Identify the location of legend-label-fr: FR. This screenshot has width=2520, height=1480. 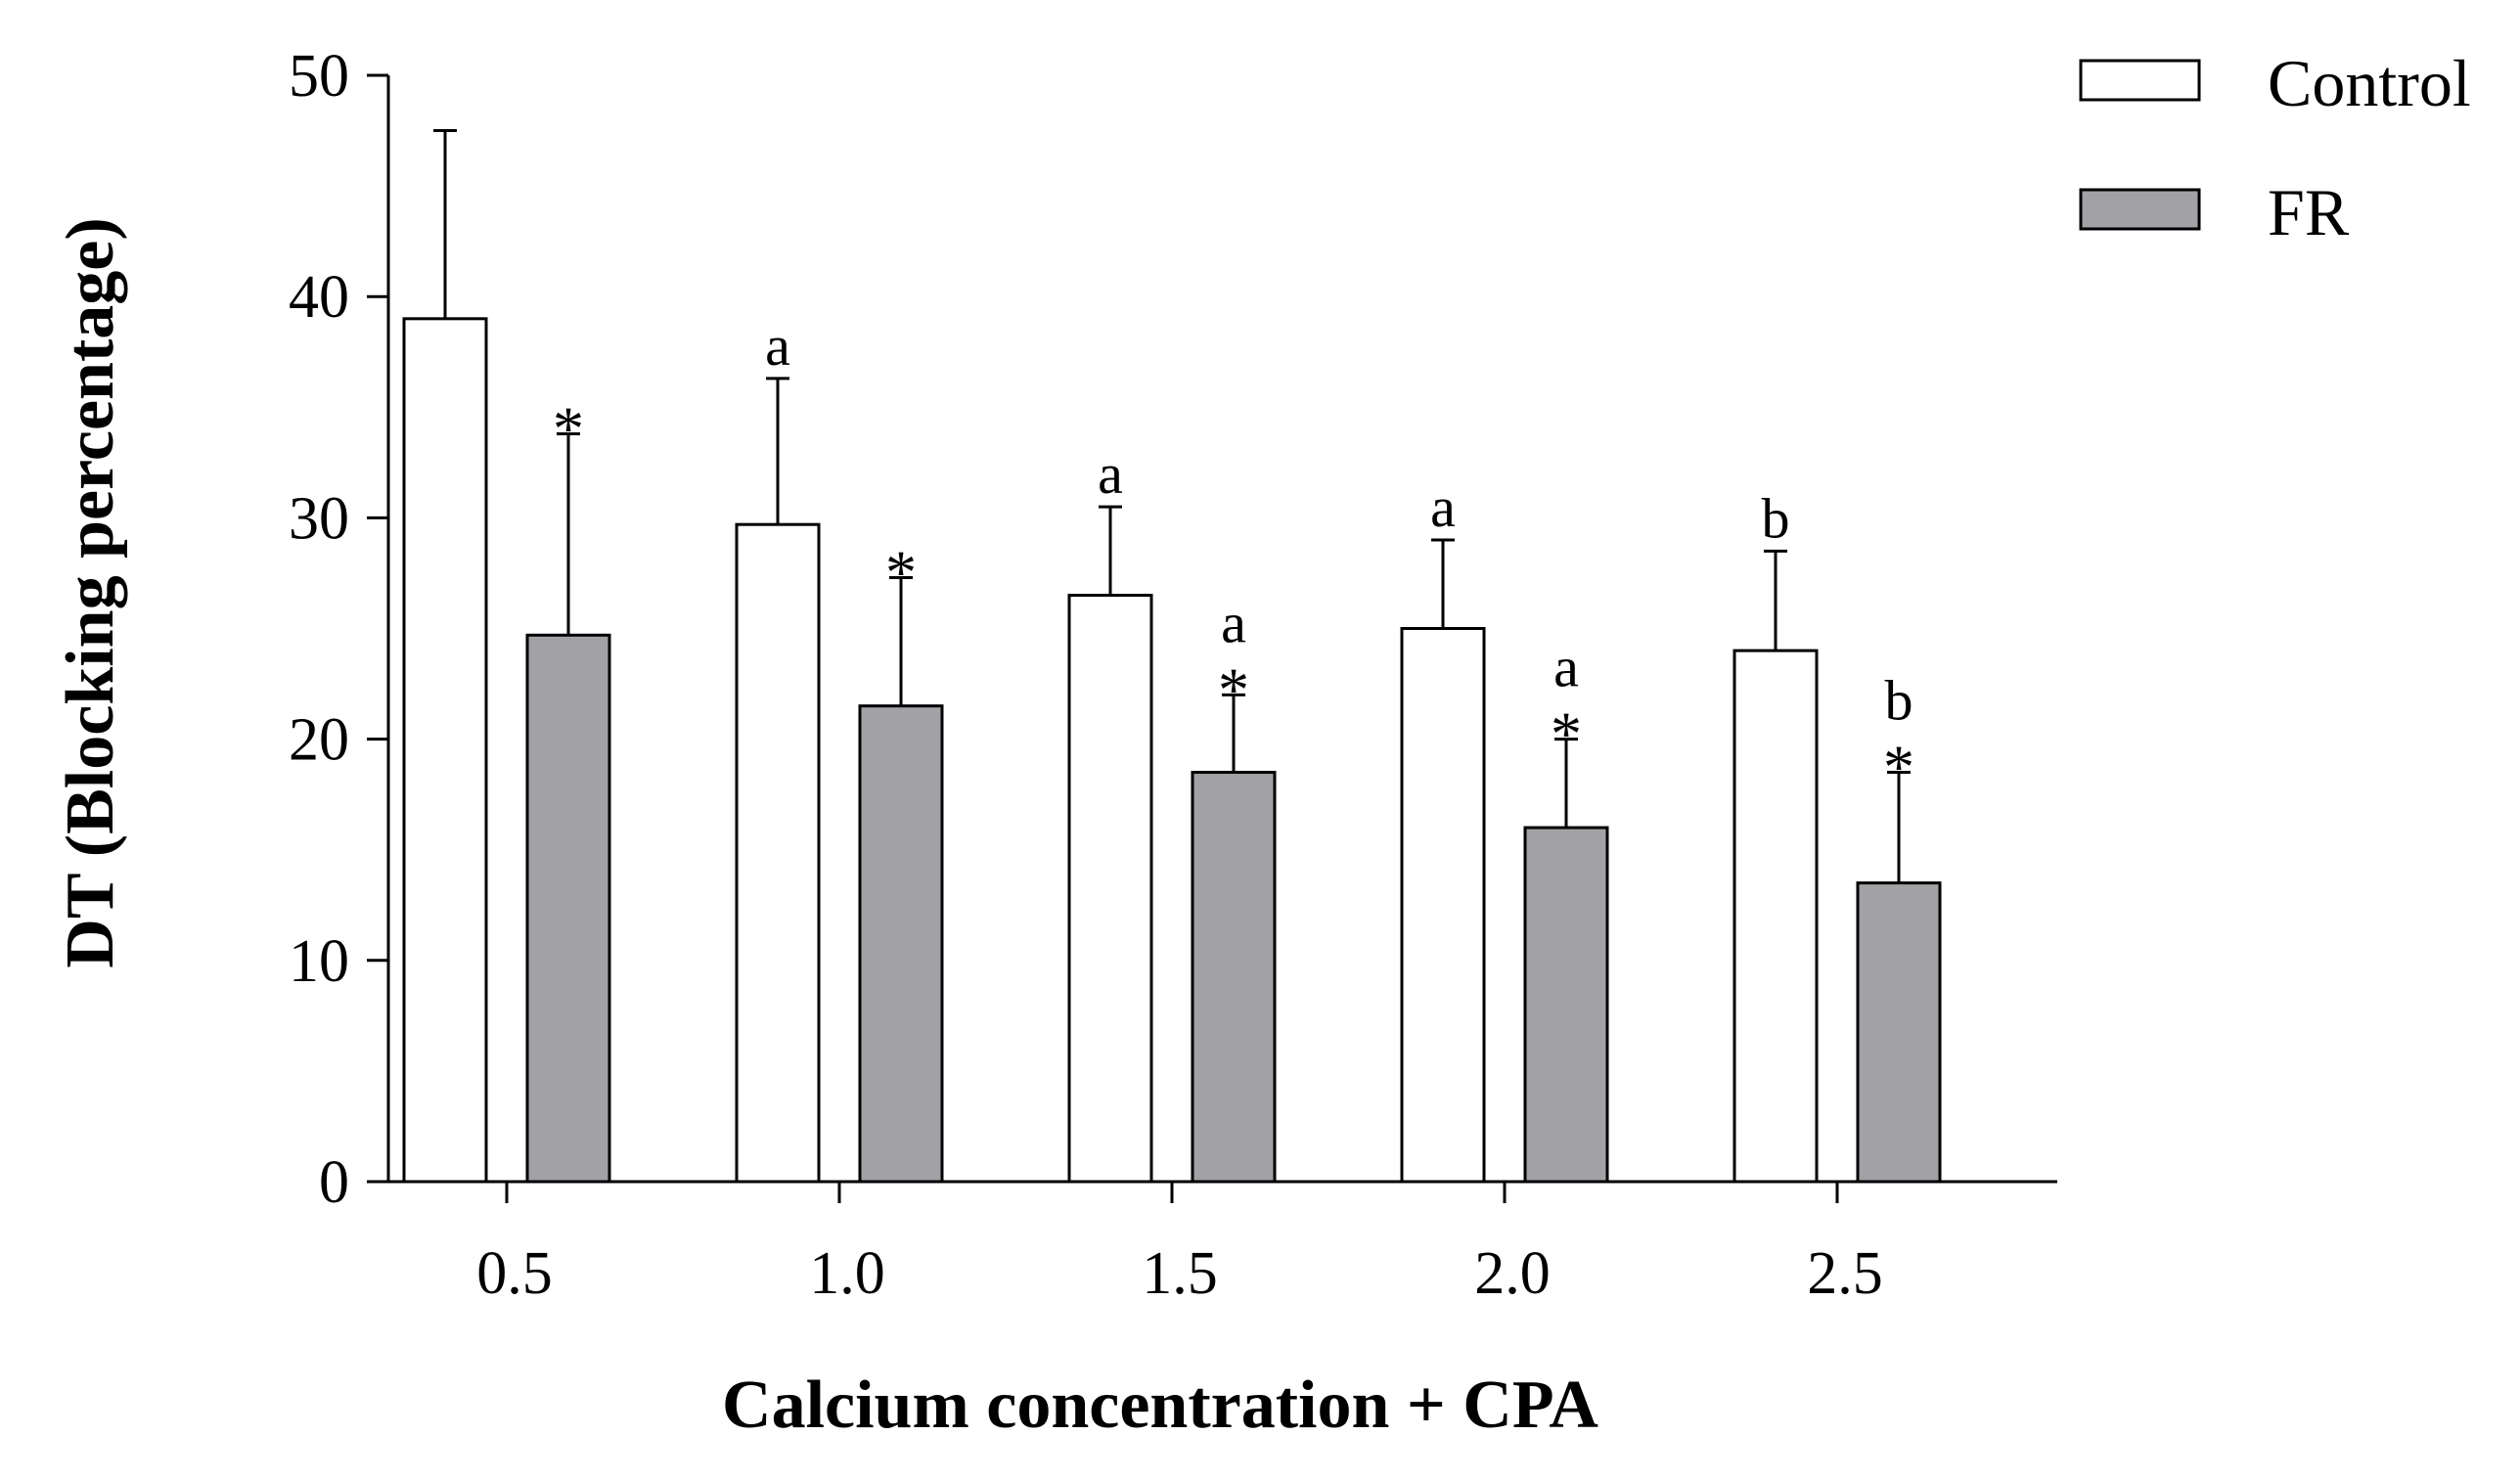
(2309, 212).